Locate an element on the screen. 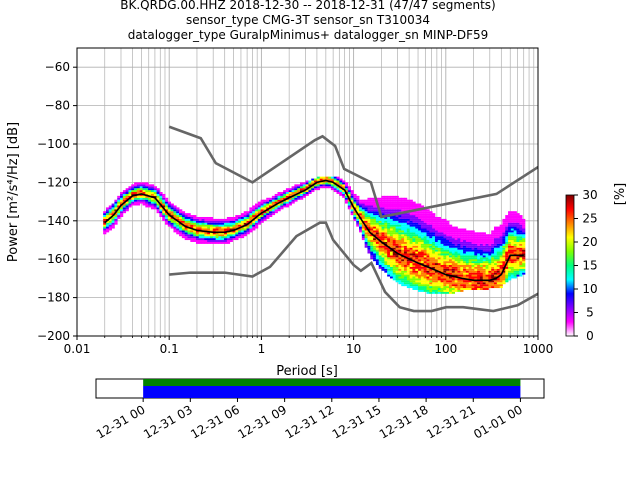  x-tick-label: 1000 is located at coordinates (538, 349).